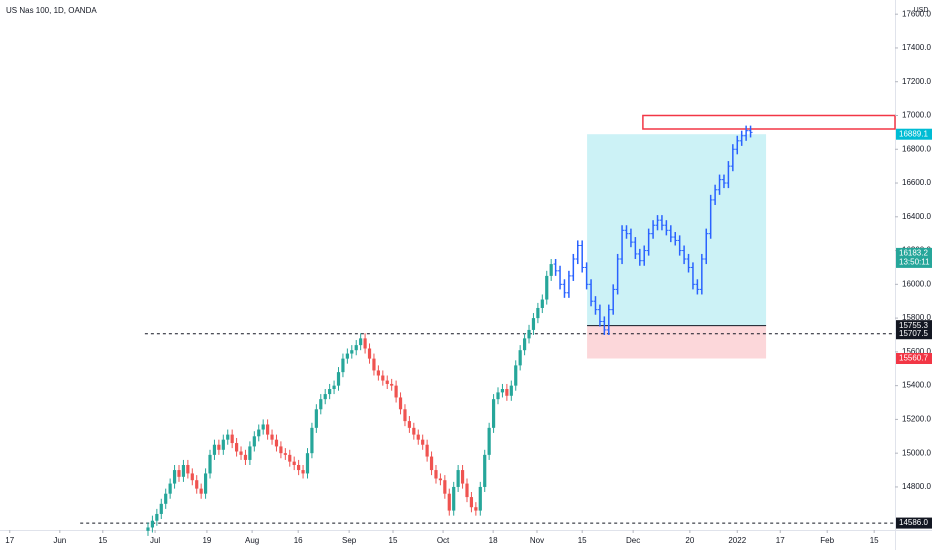 The image size is (932, 550). What do you see at coordinates (916, 182) in the screenshot?
I see `y-tick-label: 16600.0` at bounding box center [916, 182].